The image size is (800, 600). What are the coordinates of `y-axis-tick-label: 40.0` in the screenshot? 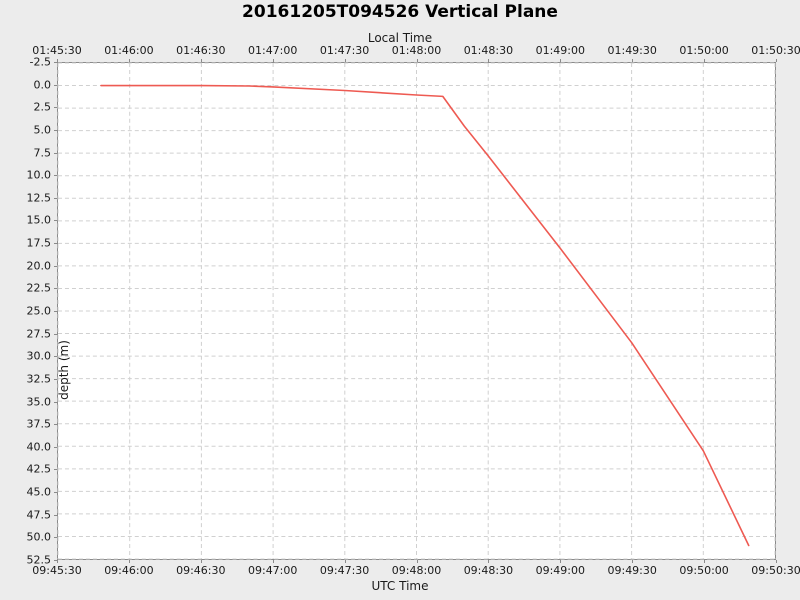 It's located at (39, 447).